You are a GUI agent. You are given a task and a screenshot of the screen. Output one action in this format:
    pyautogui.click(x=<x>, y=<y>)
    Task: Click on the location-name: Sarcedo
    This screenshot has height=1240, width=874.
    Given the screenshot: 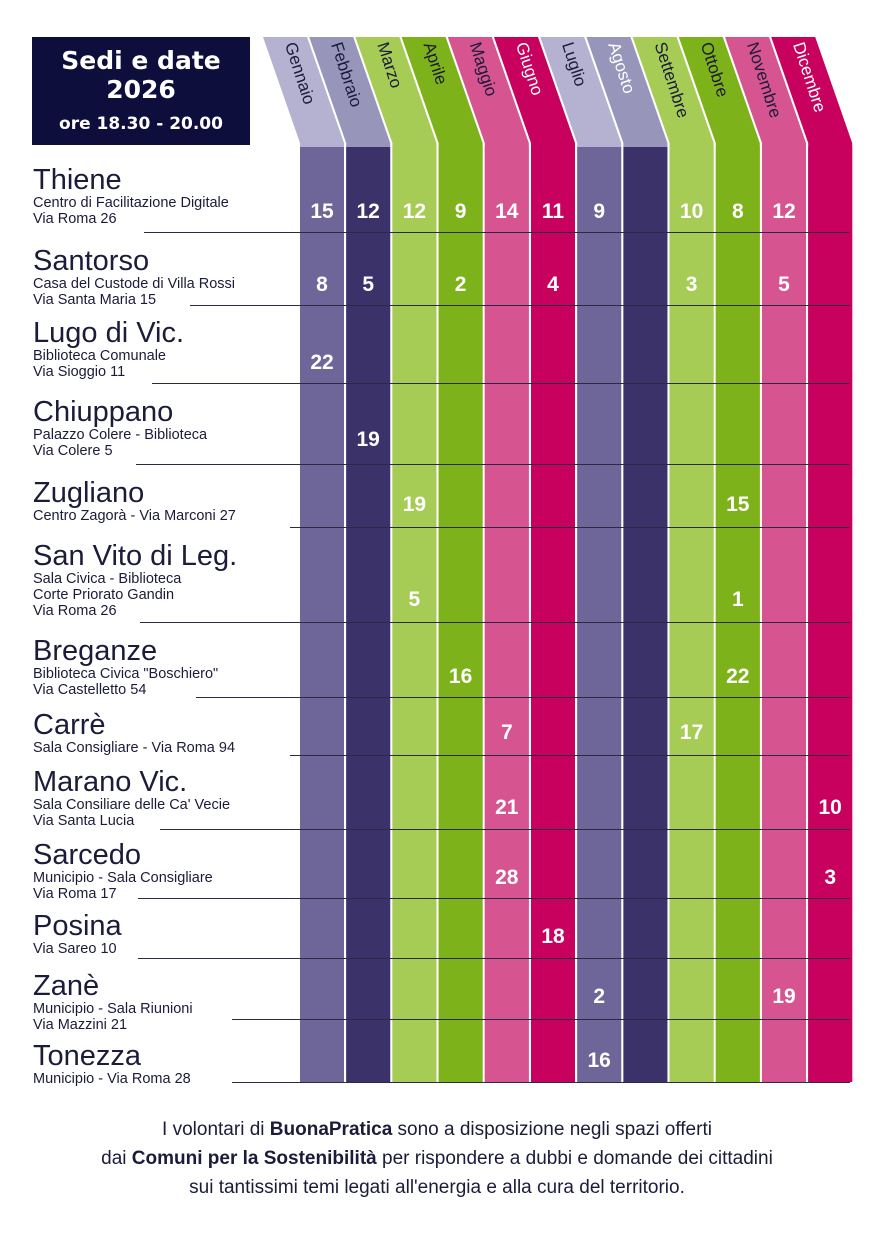 What is the action you would take?
    pyautogui.click(x=87, y=855)
    